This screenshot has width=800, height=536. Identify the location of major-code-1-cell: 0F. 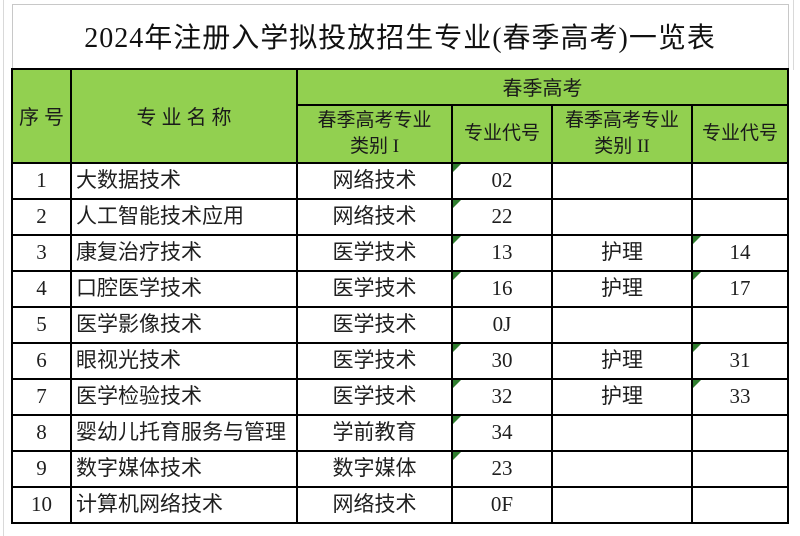
(502, 504).